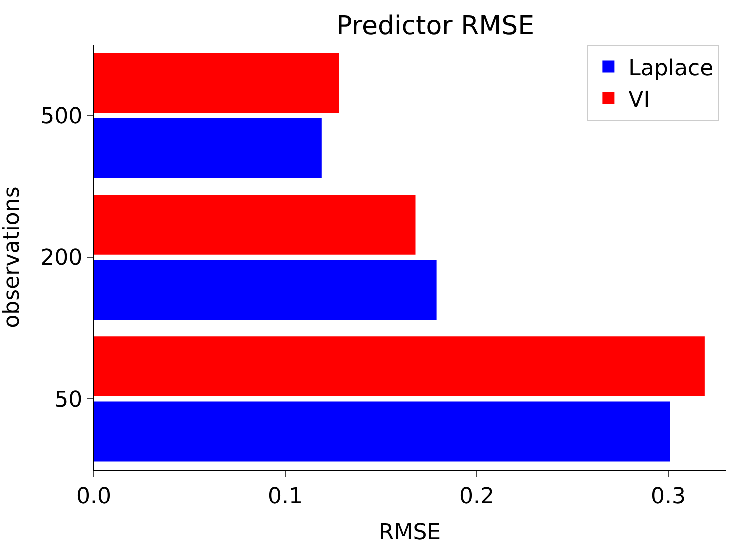 The width and height of the screenshot is (751, 550). Describe the element at coordinates (61, 259) in the screenshot. I see `y-tick-label: 200` at that location.